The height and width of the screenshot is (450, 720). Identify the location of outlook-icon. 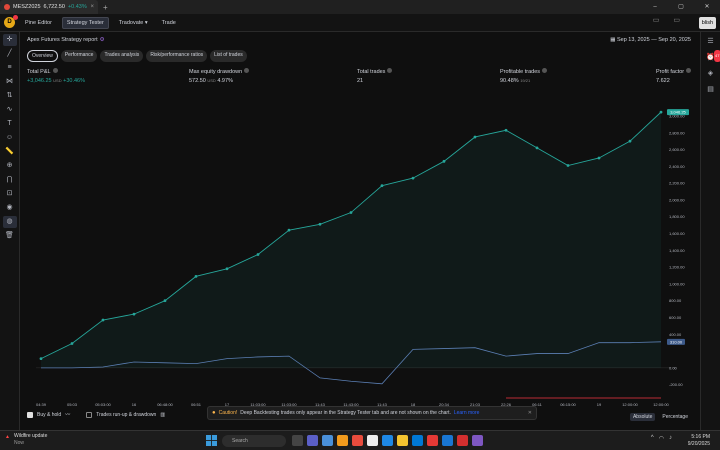
(447, 440).